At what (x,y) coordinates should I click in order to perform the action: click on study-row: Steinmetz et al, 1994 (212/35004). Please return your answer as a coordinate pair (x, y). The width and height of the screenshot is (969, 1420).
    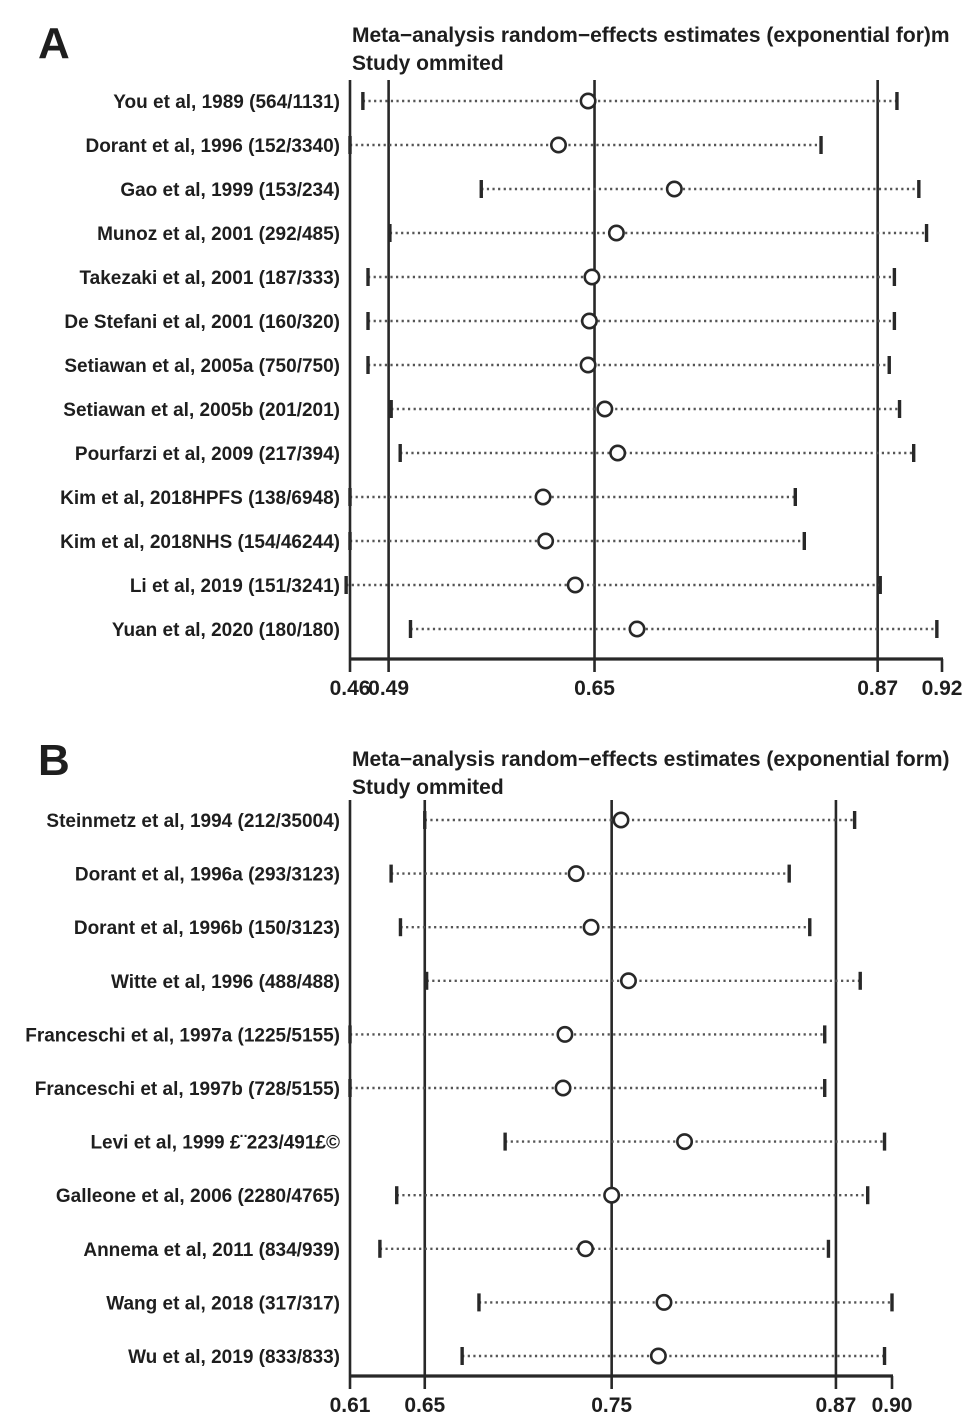
    Looking at the image, I should click on (451, 821).